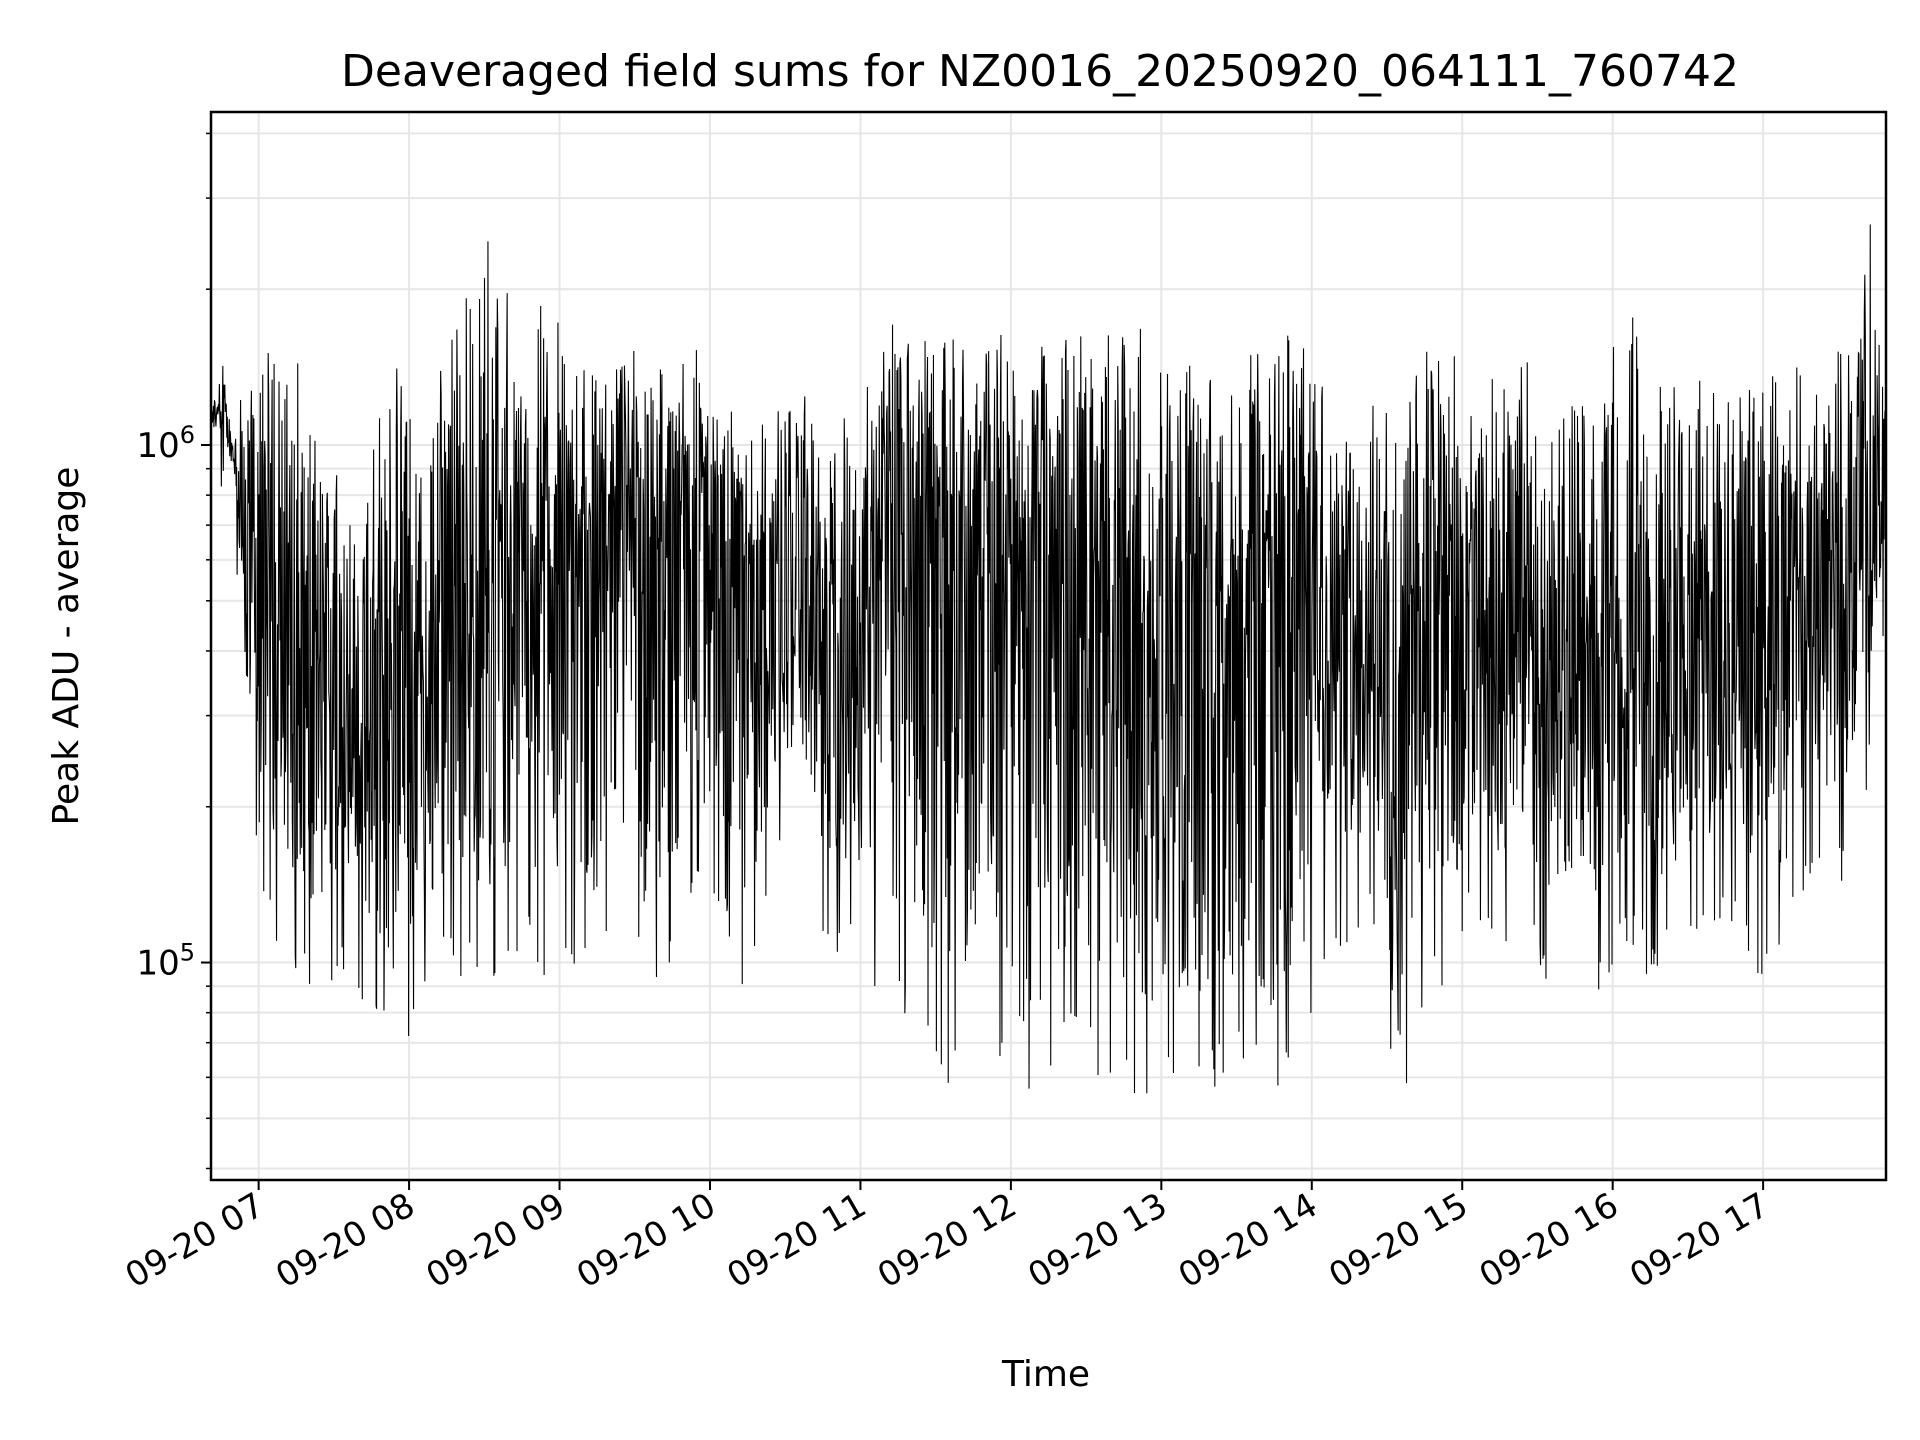  Describe the element at coordinates (797, 1240) in the screenshot. I see `x-tick-label: 09-20 11` at that location.